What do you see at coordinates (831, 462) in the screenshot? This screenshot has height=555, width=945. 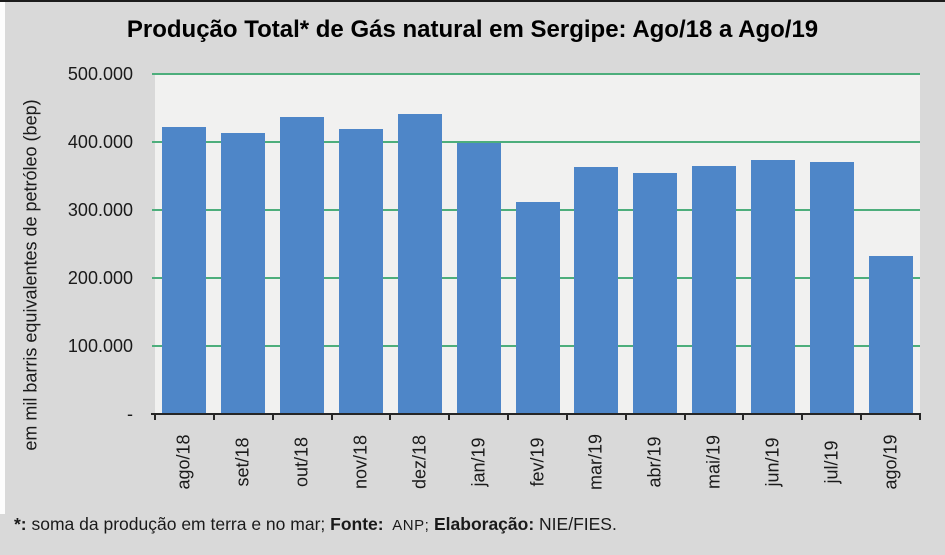 I see `x-tick-label-jul-19: jul/19` at bounding box center [831, 462].